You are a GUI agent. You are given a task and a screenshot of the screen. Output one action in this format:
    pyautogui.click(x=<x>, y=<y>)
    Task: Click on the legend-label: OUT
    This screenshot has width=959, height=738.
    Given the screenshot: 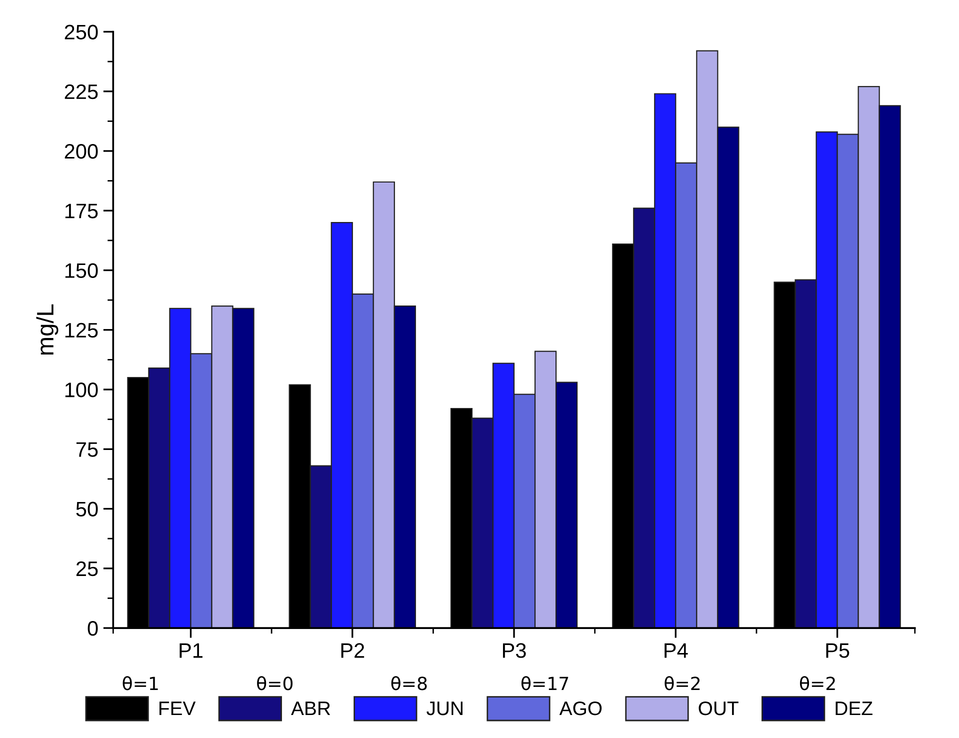 What is the action you would take?
    pyautogui.click(x=718, y=708)
    